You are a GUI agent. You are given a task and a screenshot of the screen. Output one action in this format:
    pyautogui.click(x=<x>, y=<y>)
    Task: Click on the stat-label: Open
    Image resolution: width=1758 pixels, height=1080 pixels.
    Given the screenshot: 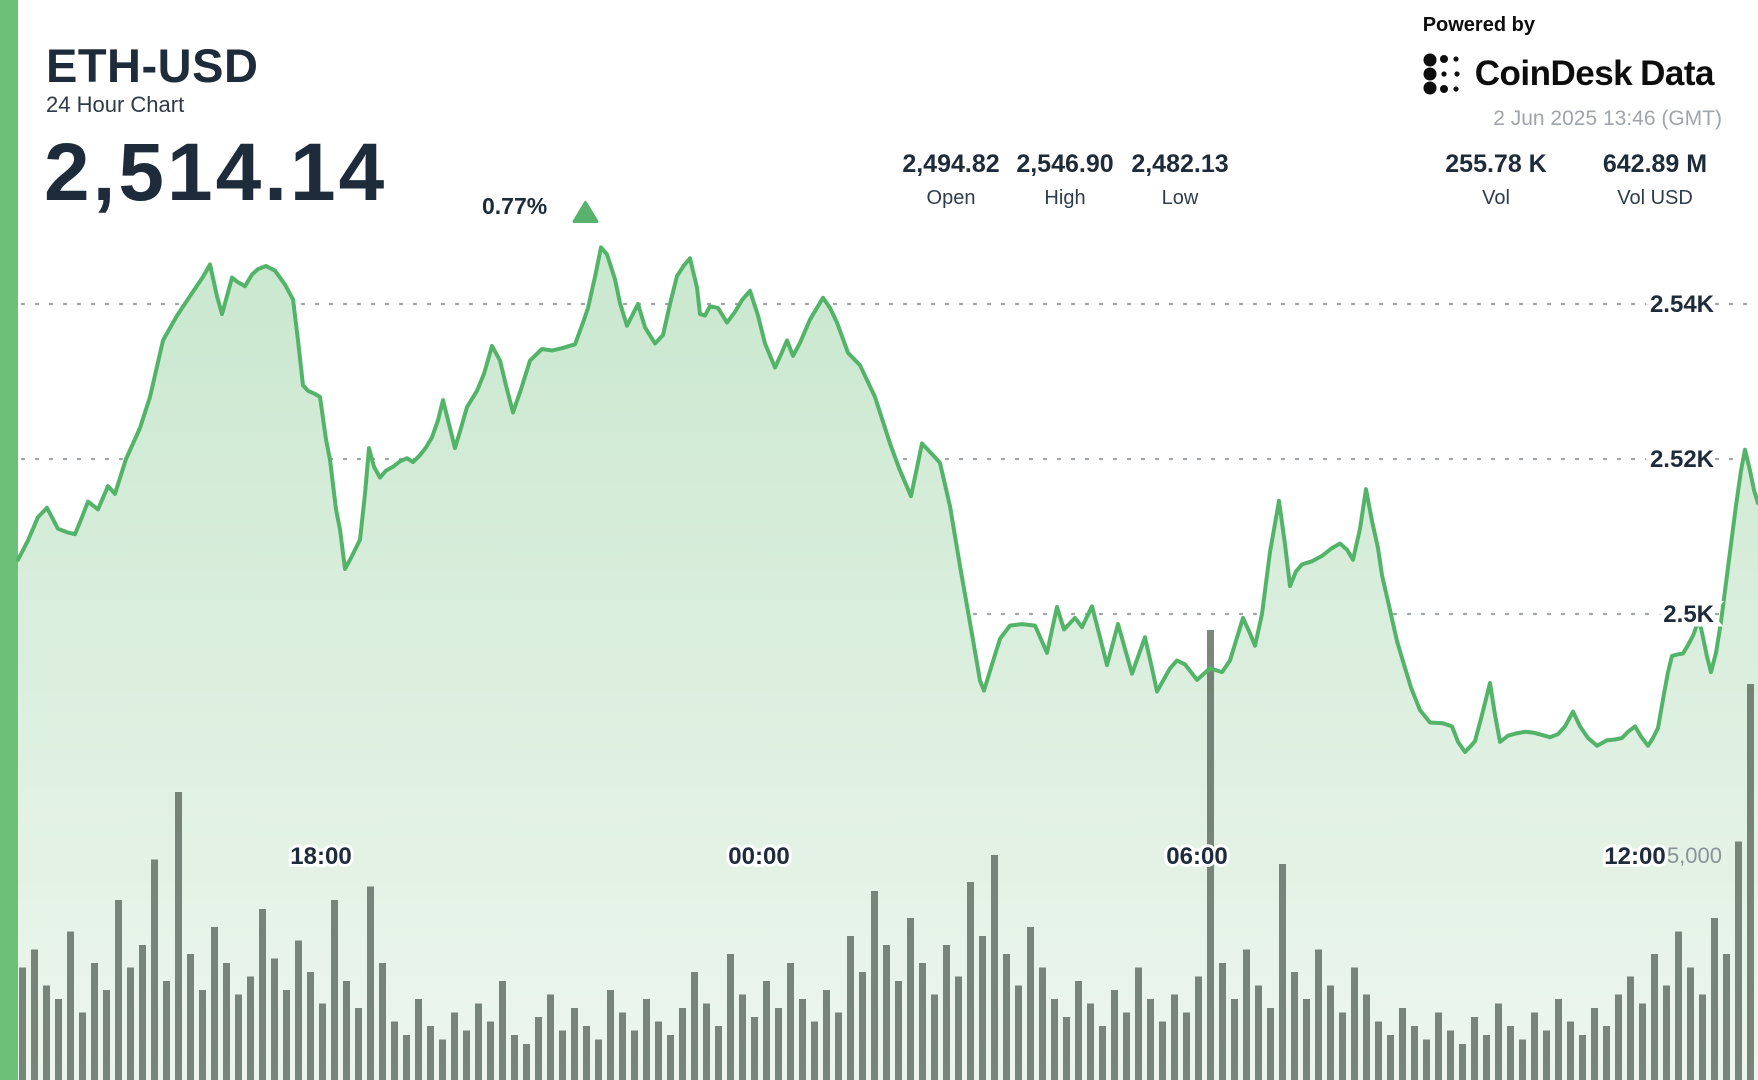 What is the action you would take?
    pyautogui.click(x=951, y=198)
    